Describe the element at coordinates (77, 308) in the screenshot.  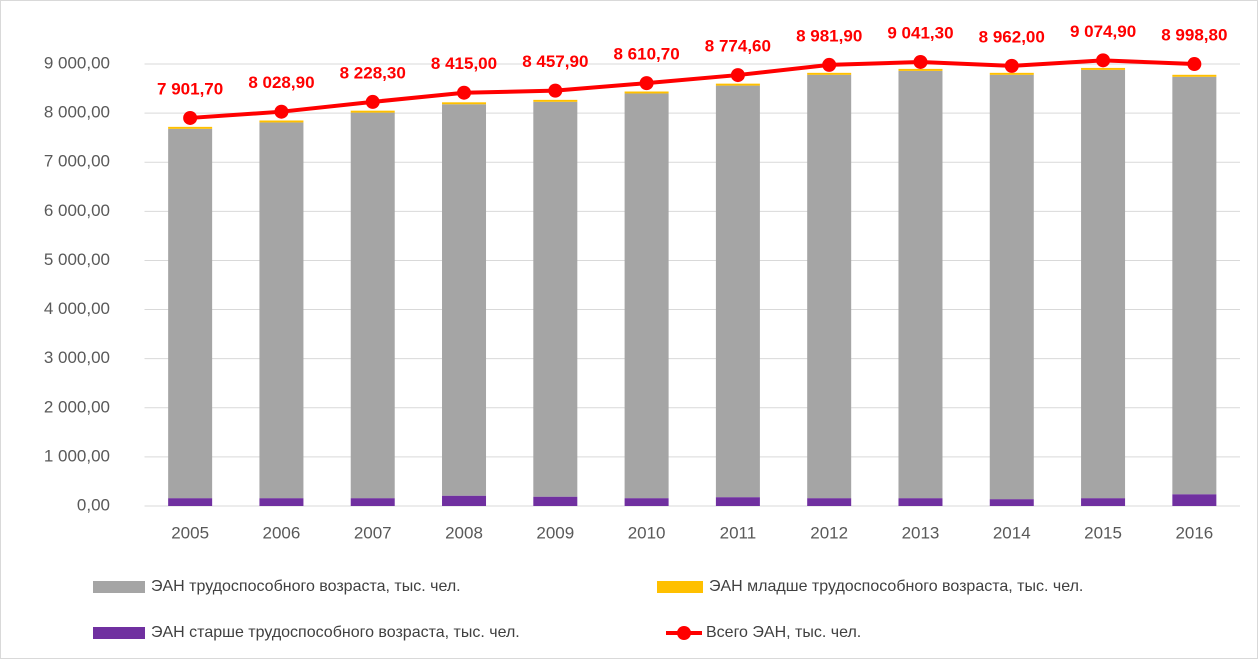
I see `y-tick-label: 4 000,00` at that location.